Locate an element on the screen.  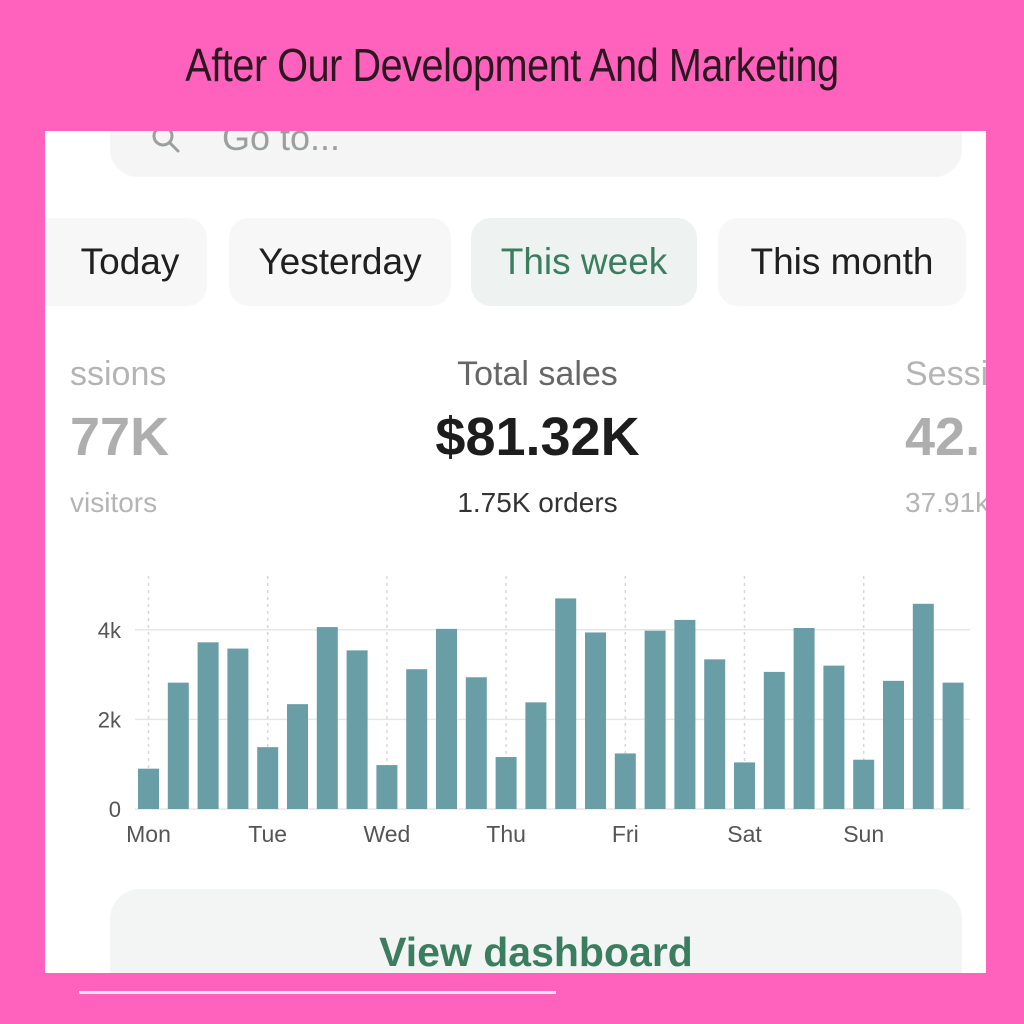
tab-this-week: This week is located at coordinates (584, 262).